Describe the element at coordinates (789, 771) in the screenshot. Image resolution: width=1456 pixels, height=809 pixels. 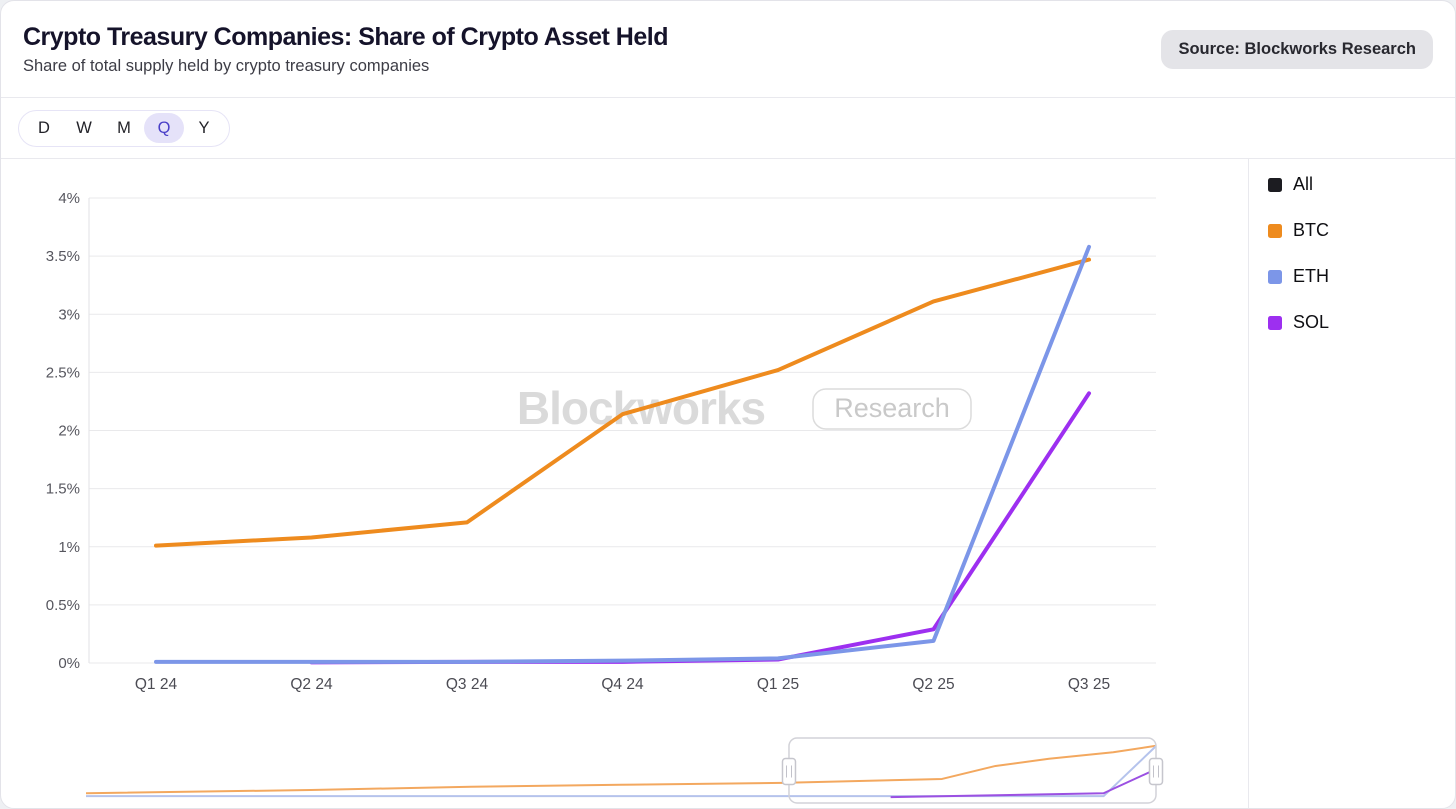
I see `navigator-handle-left` at that location.